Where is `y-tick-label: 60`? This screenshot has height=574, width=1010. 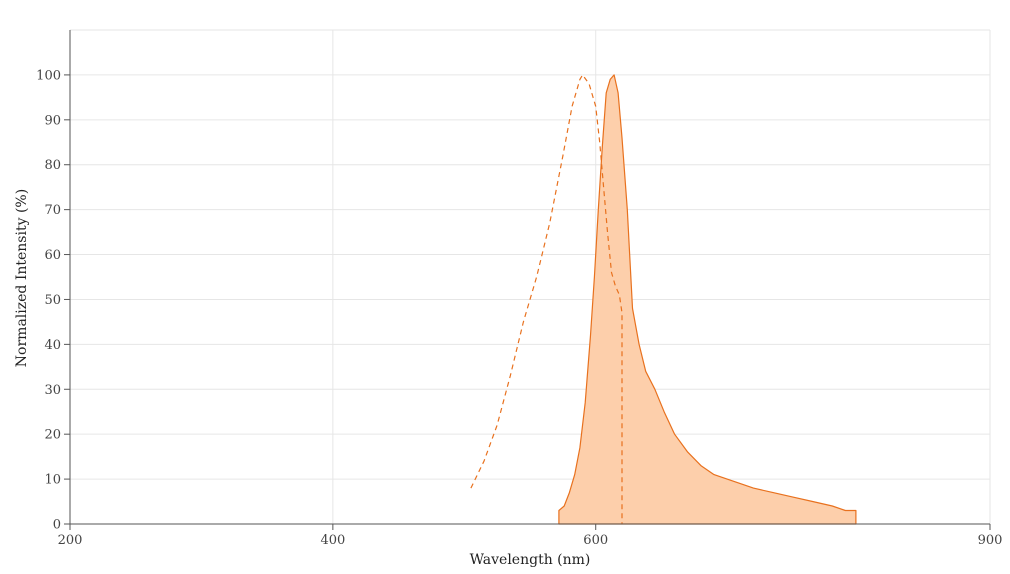
y-tick-label: 60 is located at coordinates (52, 255).